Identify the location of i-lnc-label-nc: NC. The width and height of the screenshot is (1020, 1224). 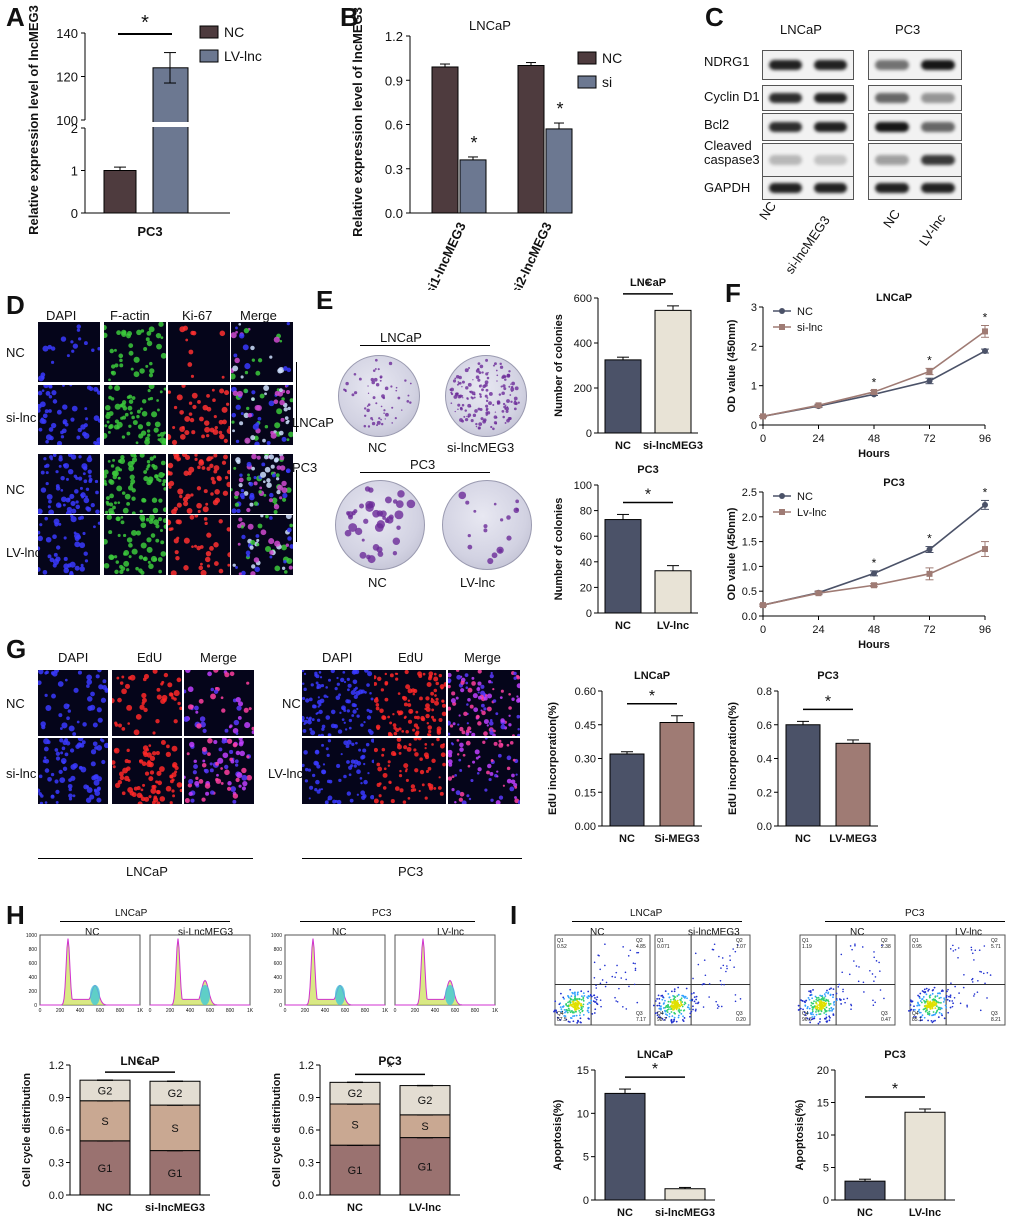
(597, 932).